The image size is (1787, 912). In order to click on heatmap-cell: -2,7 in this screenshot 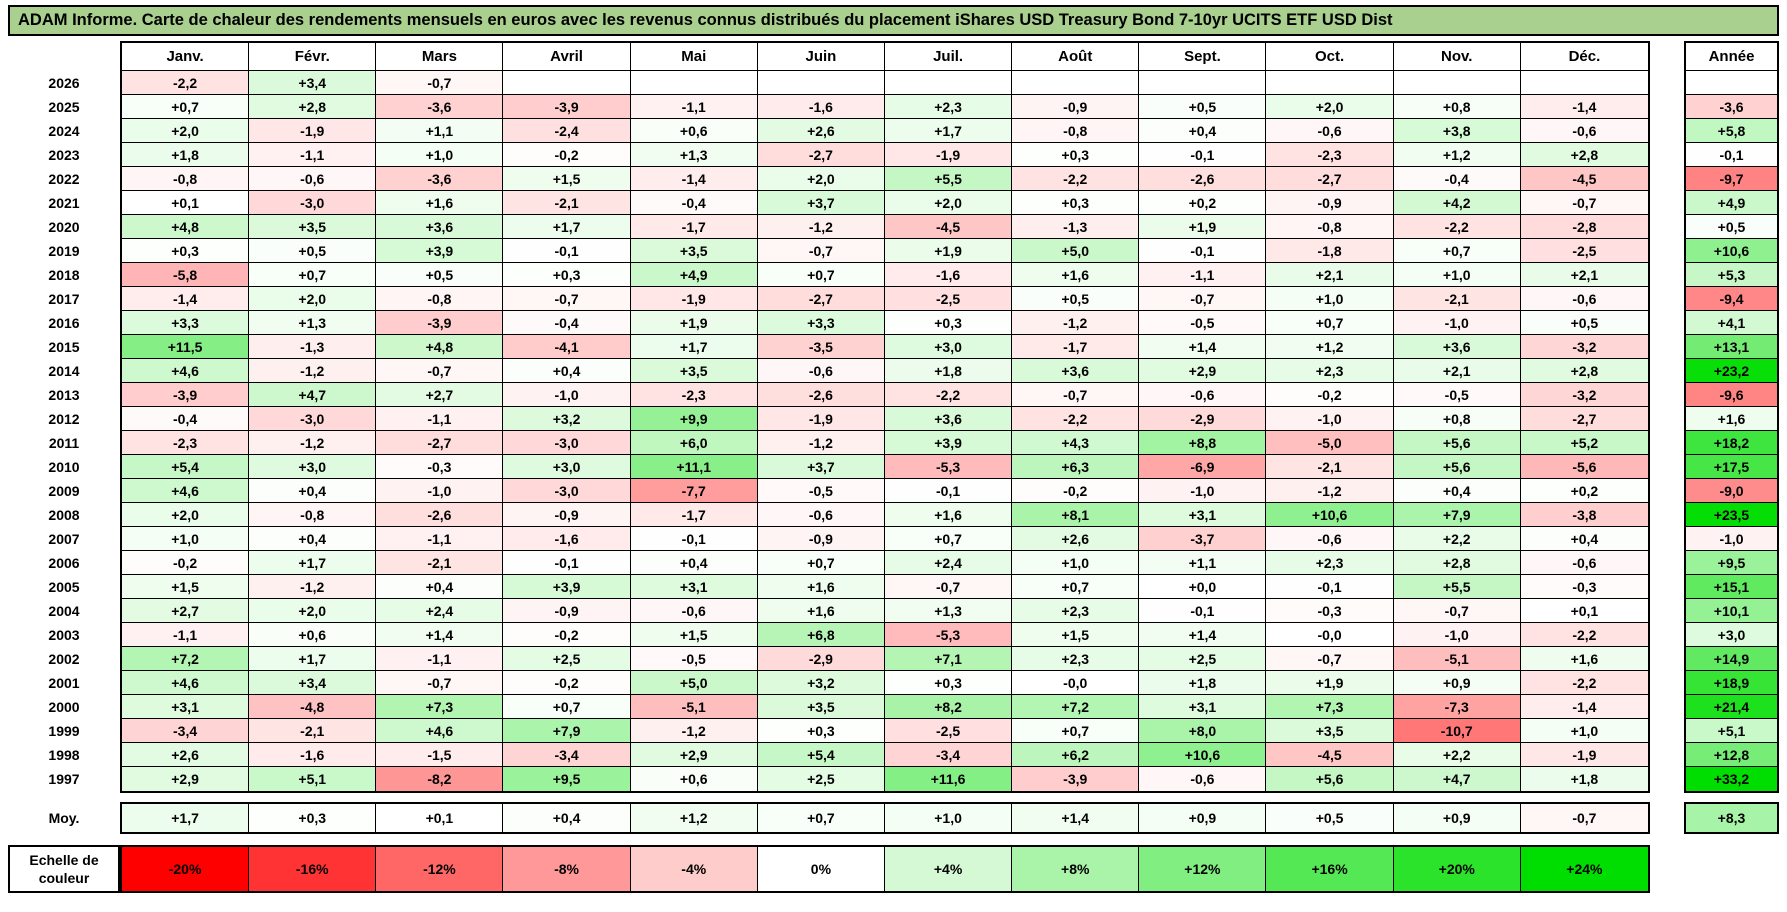, I will do `click(821, 155)`.